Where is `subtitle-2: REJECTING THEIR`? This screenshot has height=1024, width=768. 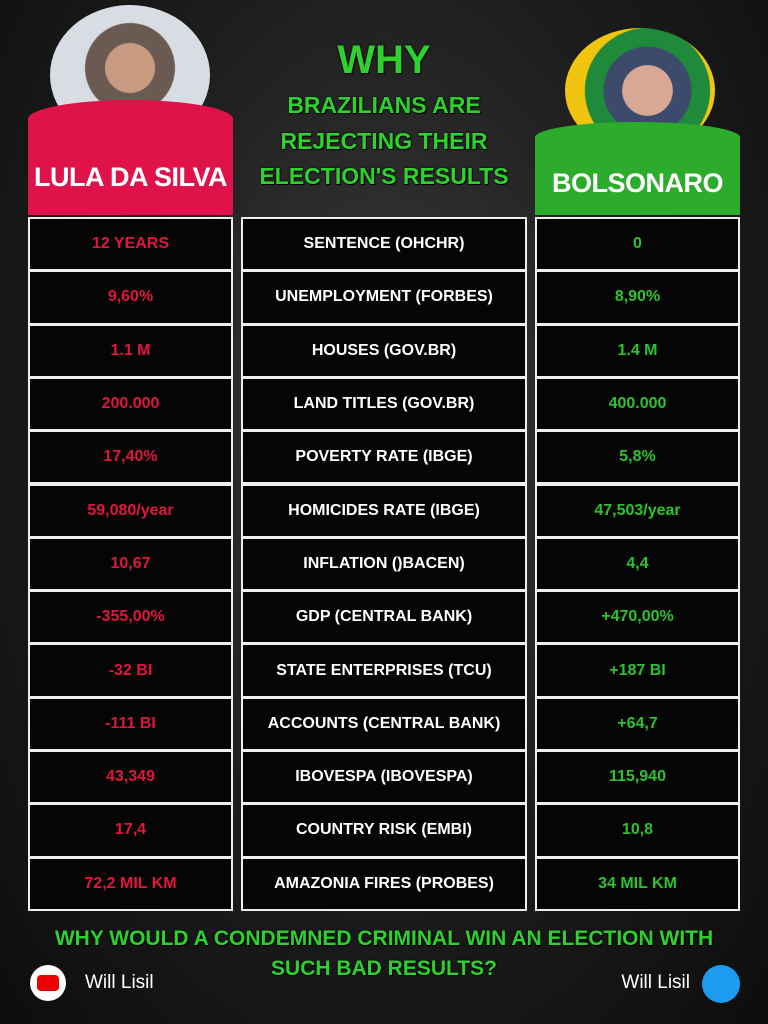
subtitle-2: REJECTING THEIR is located at coordinates (384, 141).